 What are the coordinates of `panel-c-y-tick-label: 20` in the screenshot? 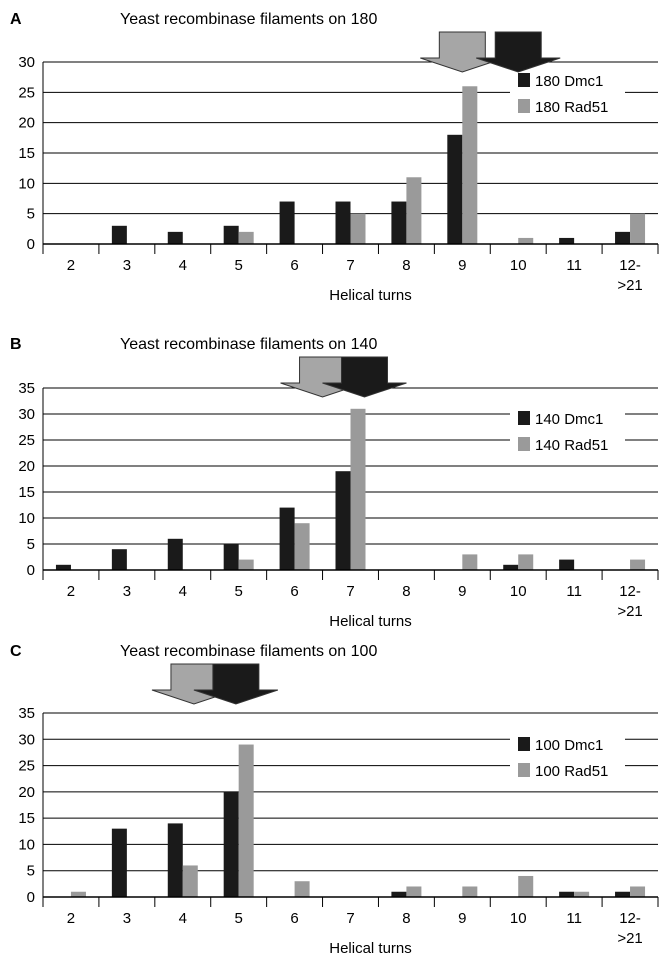 It's located at (26, 792).